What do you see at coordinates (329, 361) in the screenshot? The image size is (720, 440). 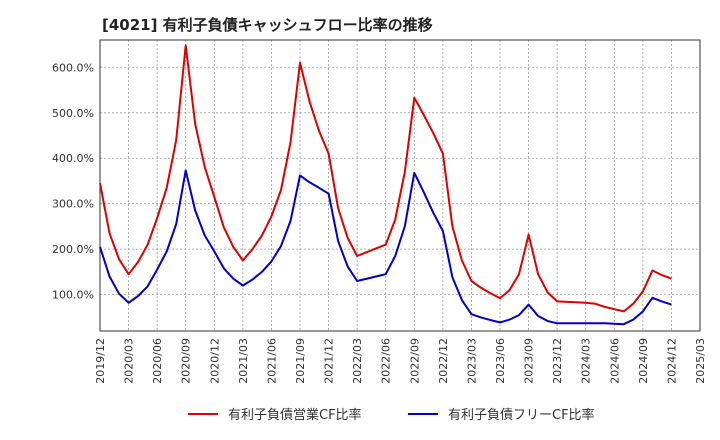 I see `x-tick-label: 2021/12` at bounding box center [329, 361].